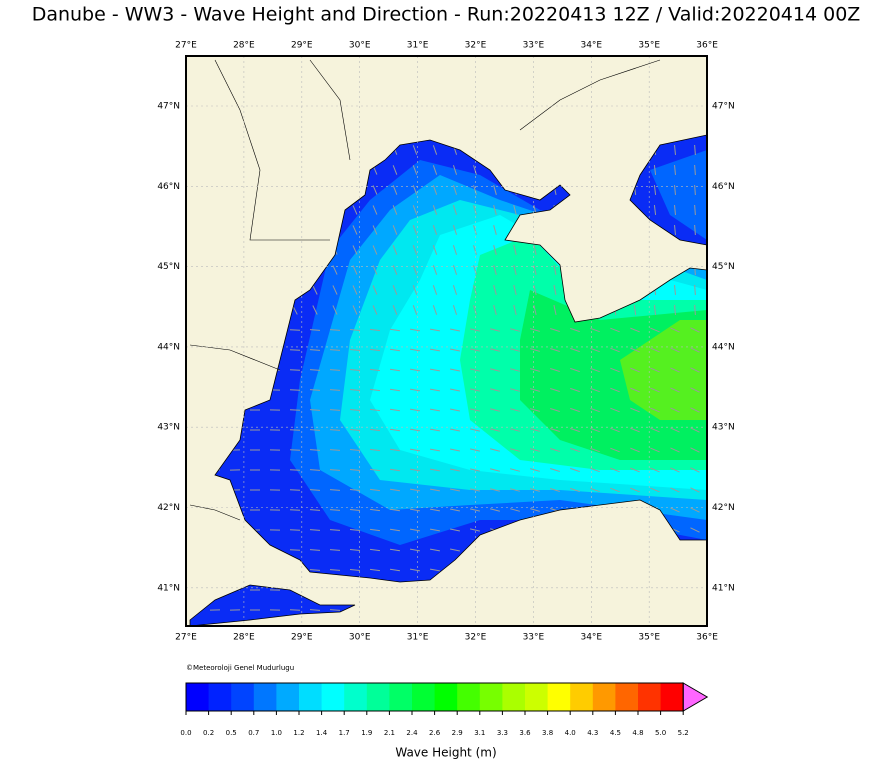  Describe the element at coordinates (185, 733) in the screenshot. I see `colorbar-tick-label: 0.0` at that location.